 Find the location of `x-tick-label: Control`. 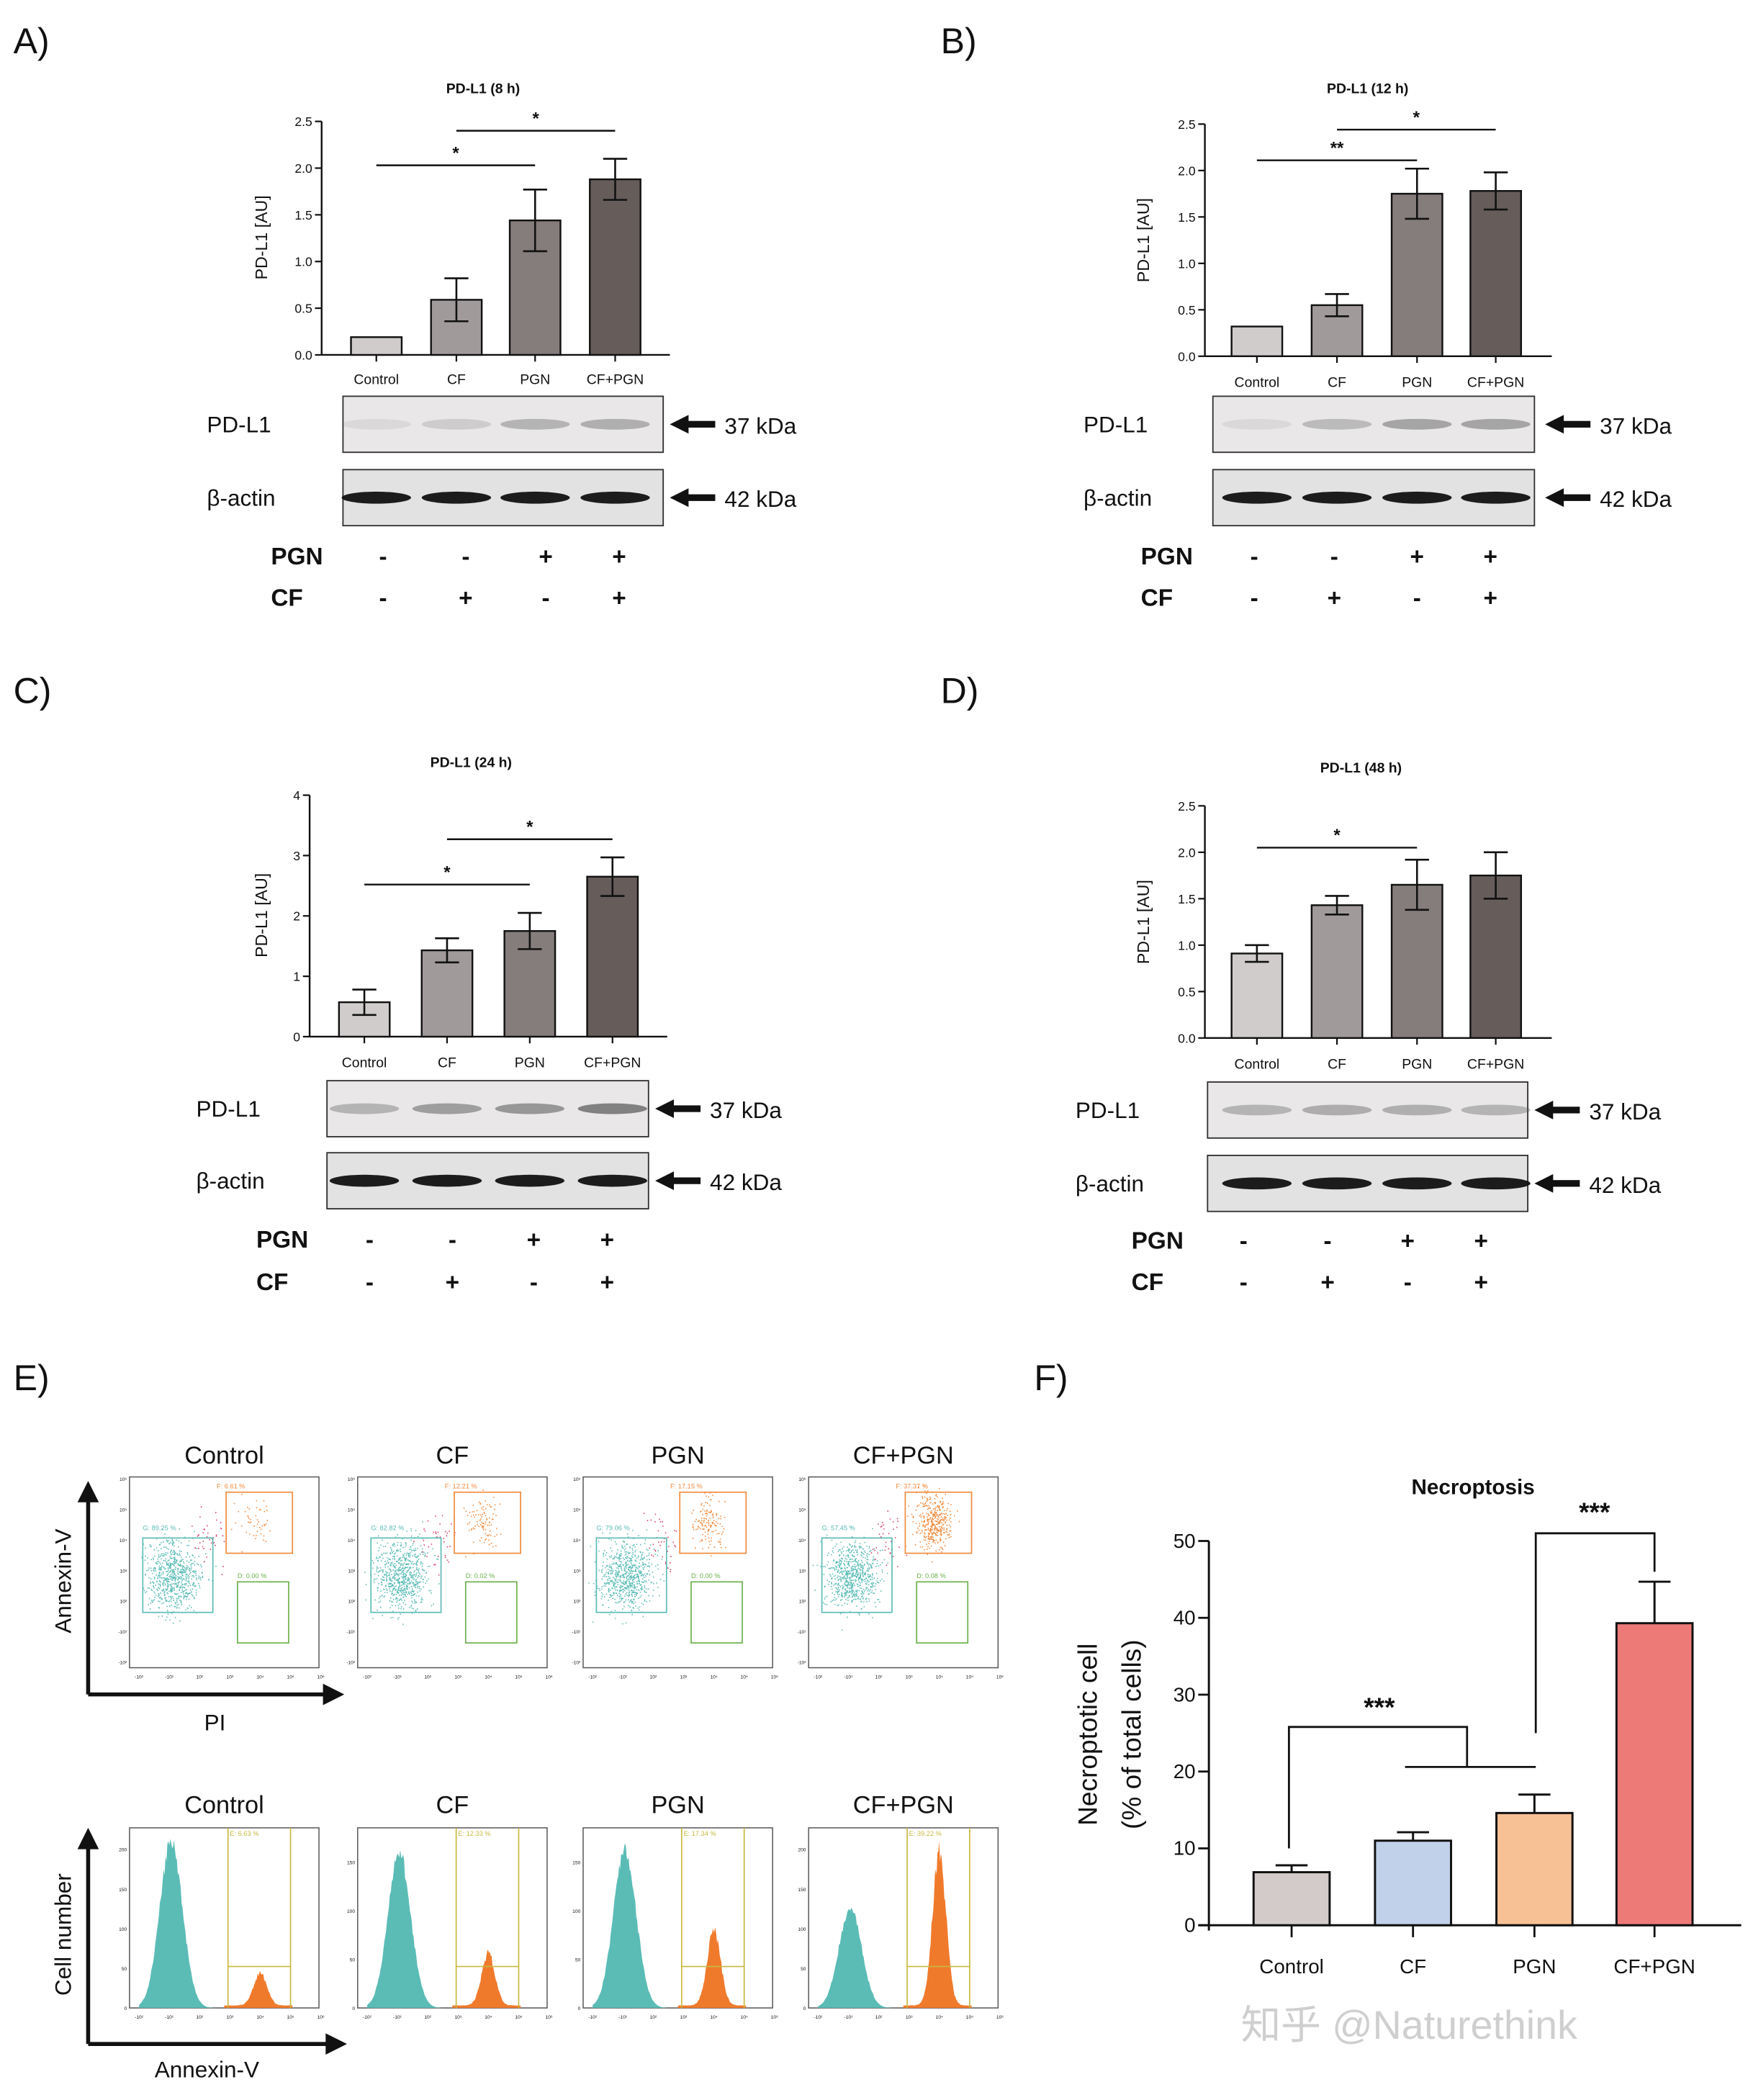

x-tick-label: Control is located at coordinates (365, 1063).